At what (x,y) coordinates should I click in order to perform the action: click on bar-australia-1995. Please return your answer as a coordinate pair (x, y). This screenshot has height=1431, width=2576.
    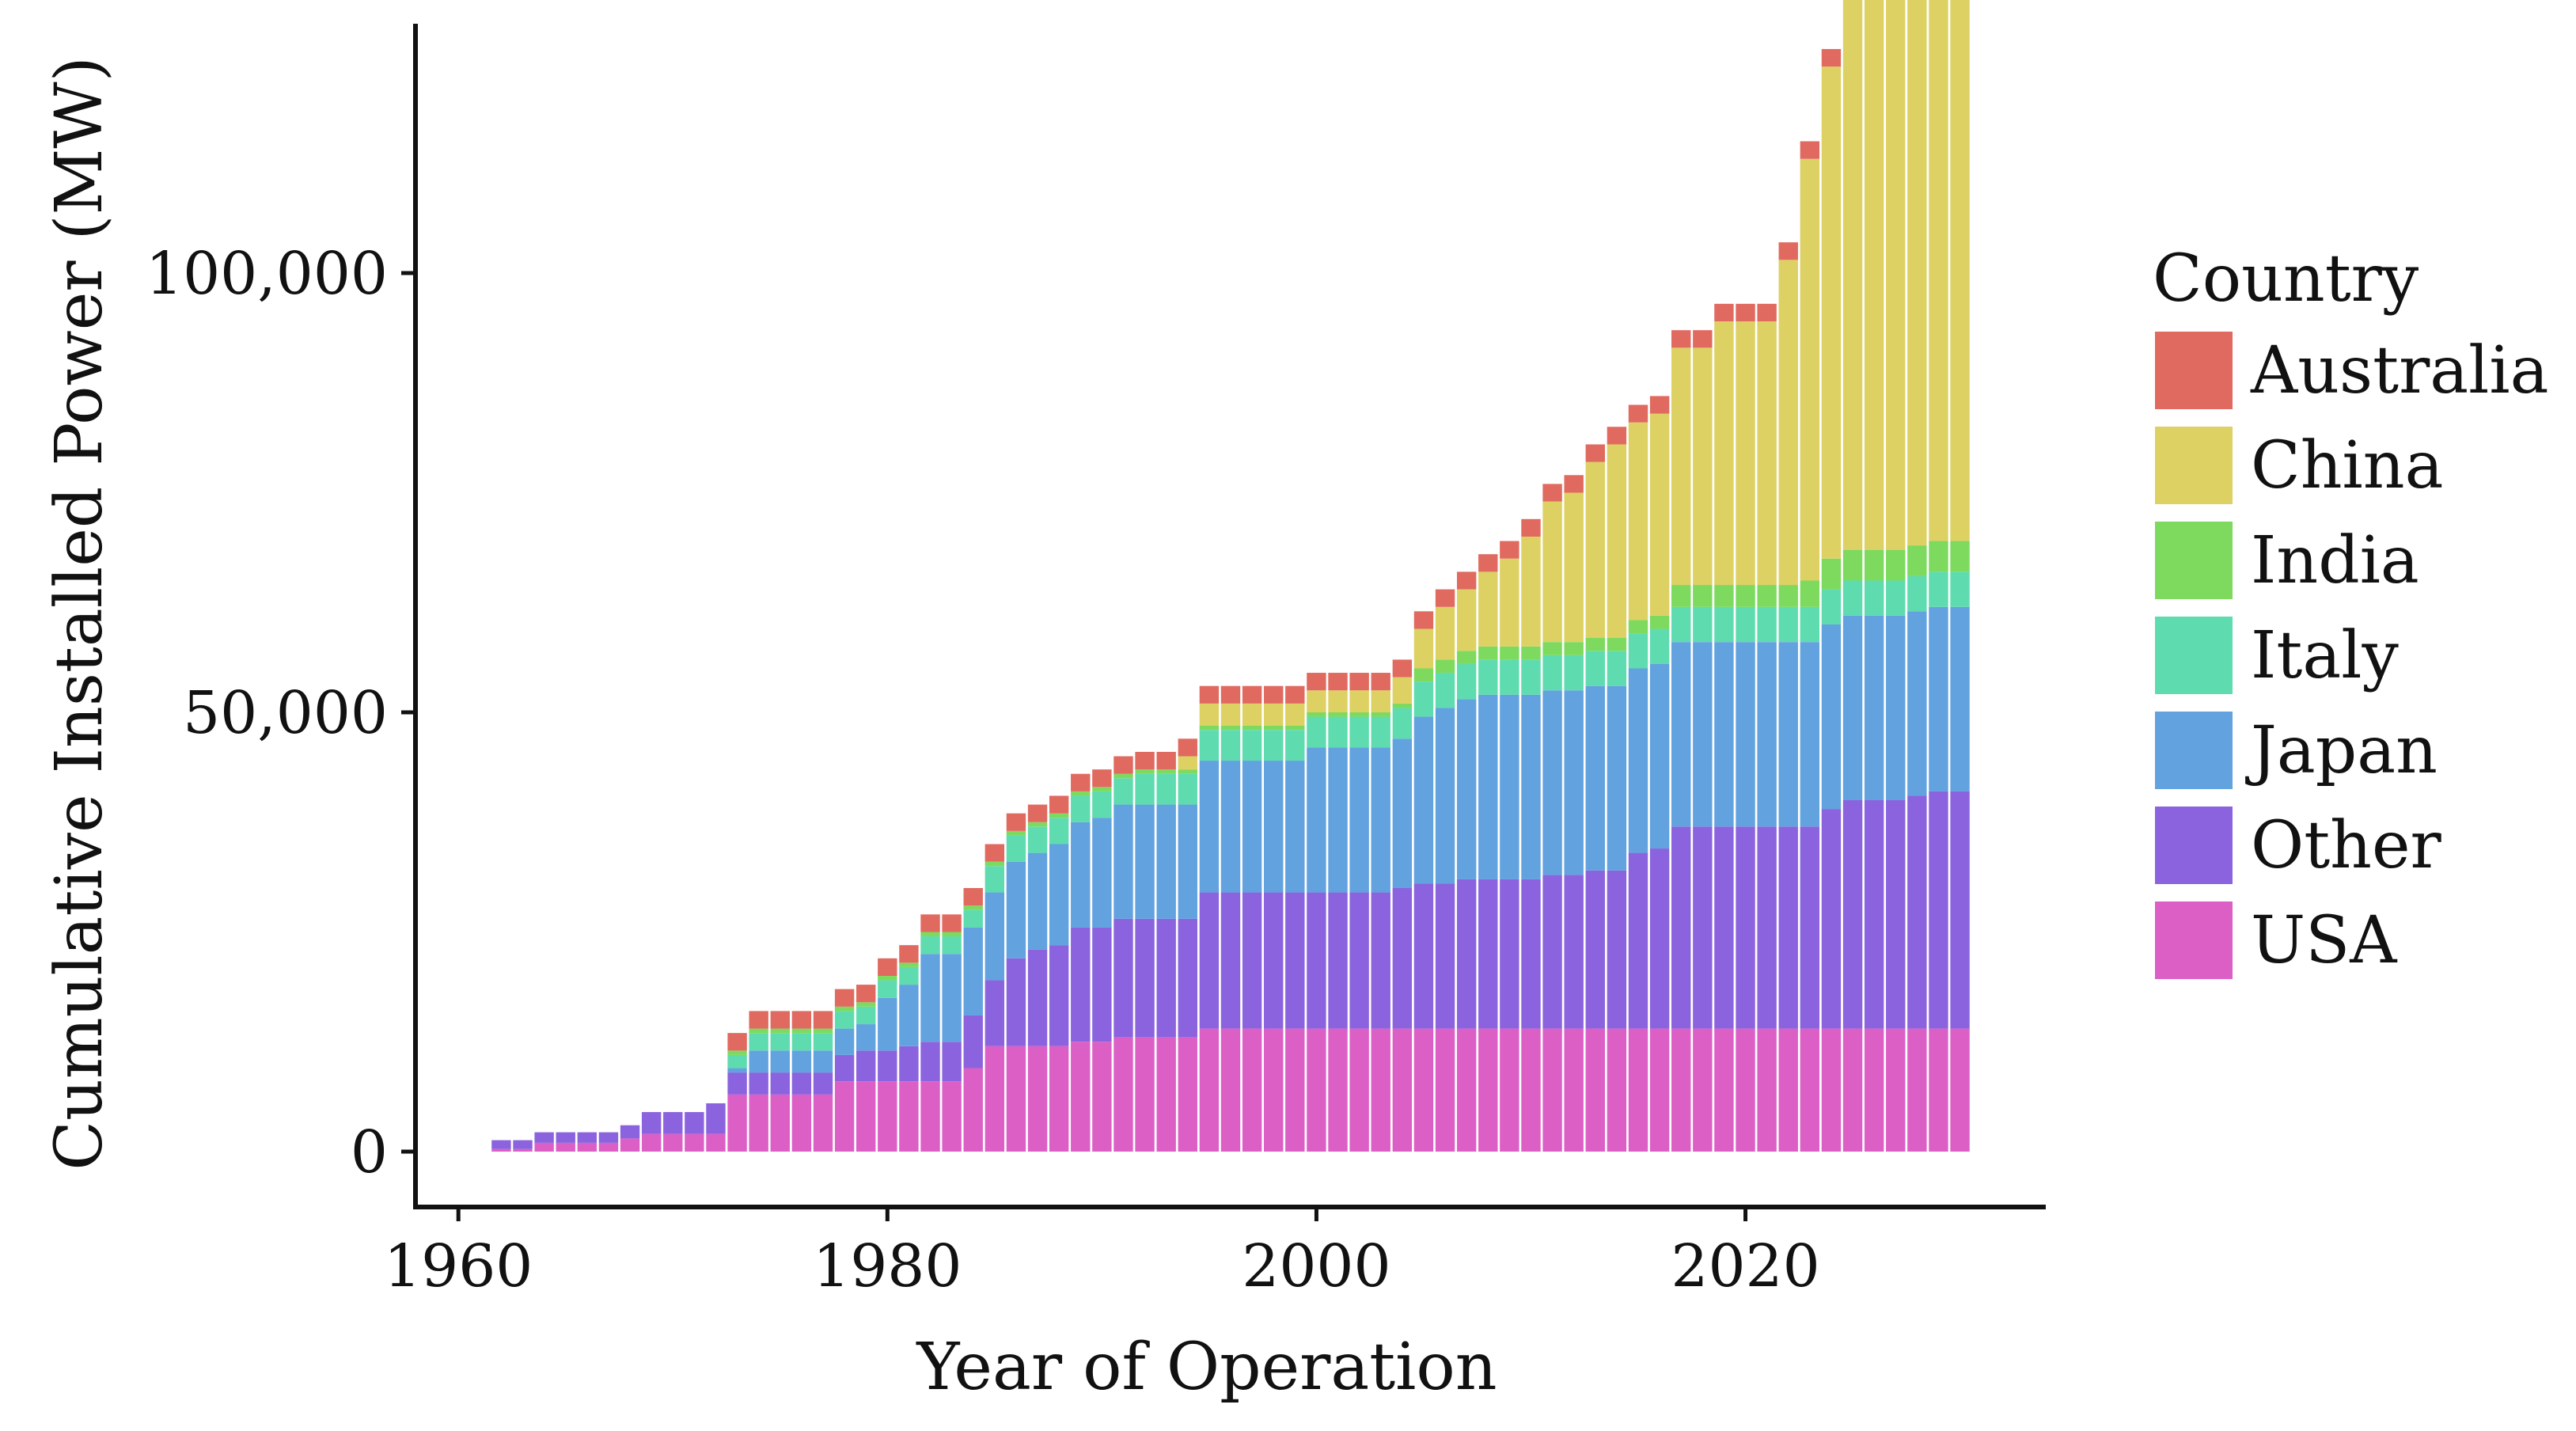
    Looking at the image, I should click on (1209, 694).